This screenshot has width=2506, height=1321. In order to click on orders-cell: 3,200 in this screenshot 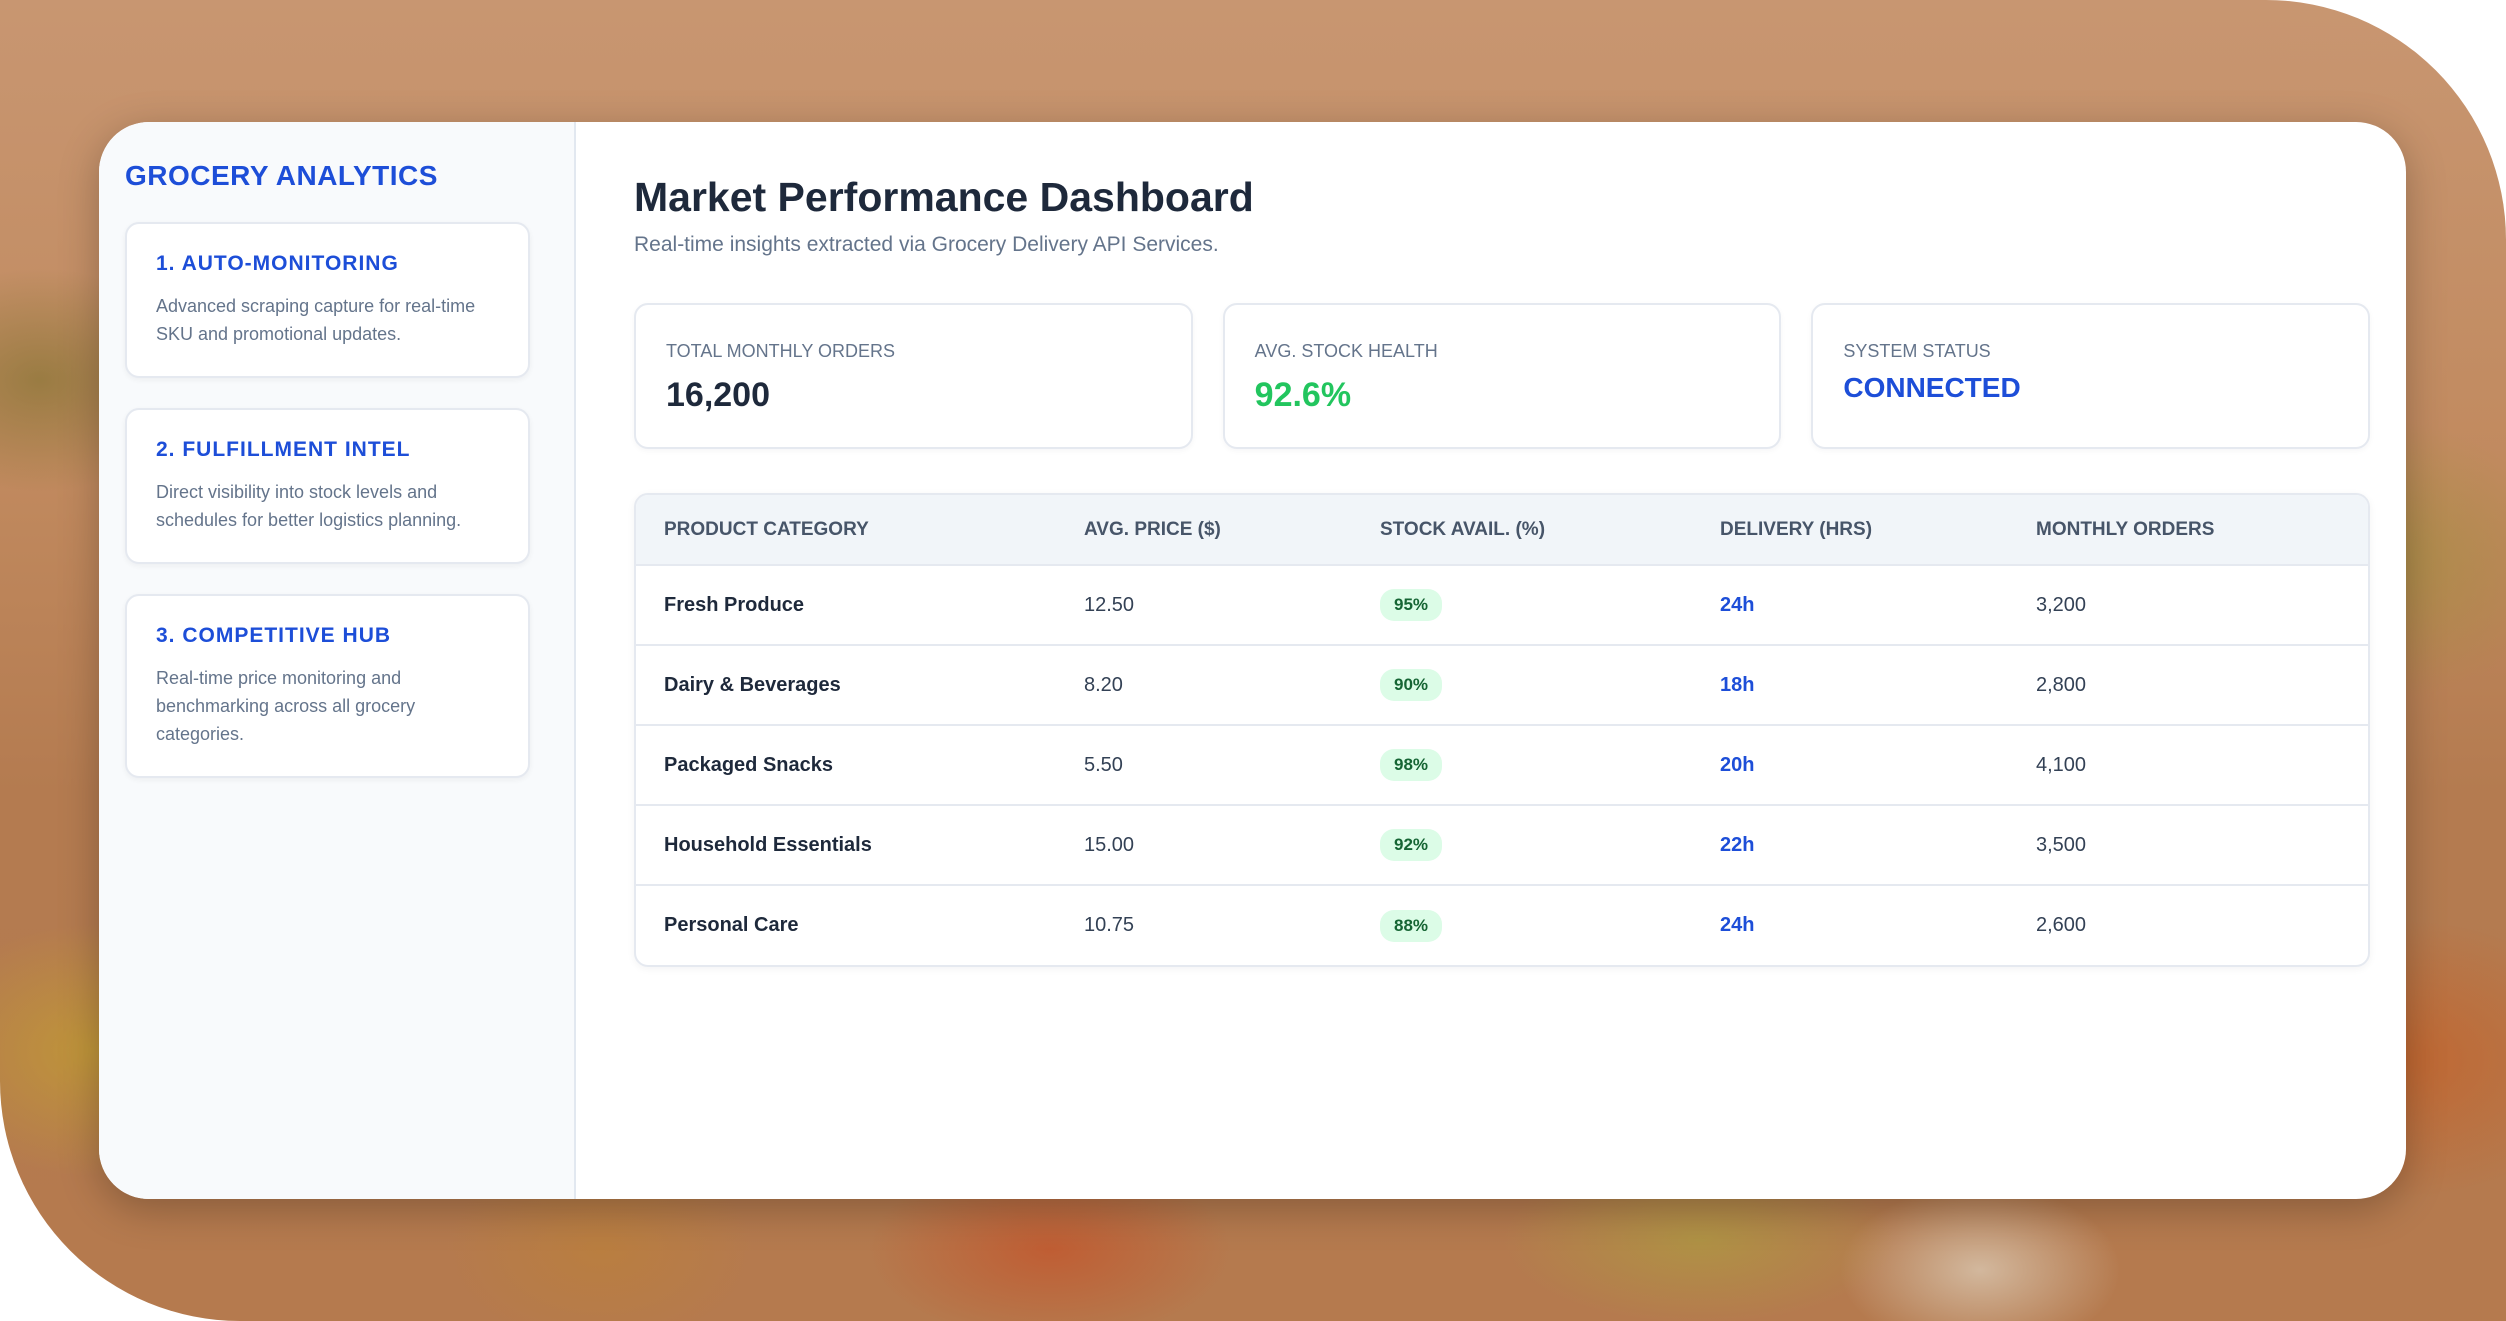, I will do `click(2061, 604)`.